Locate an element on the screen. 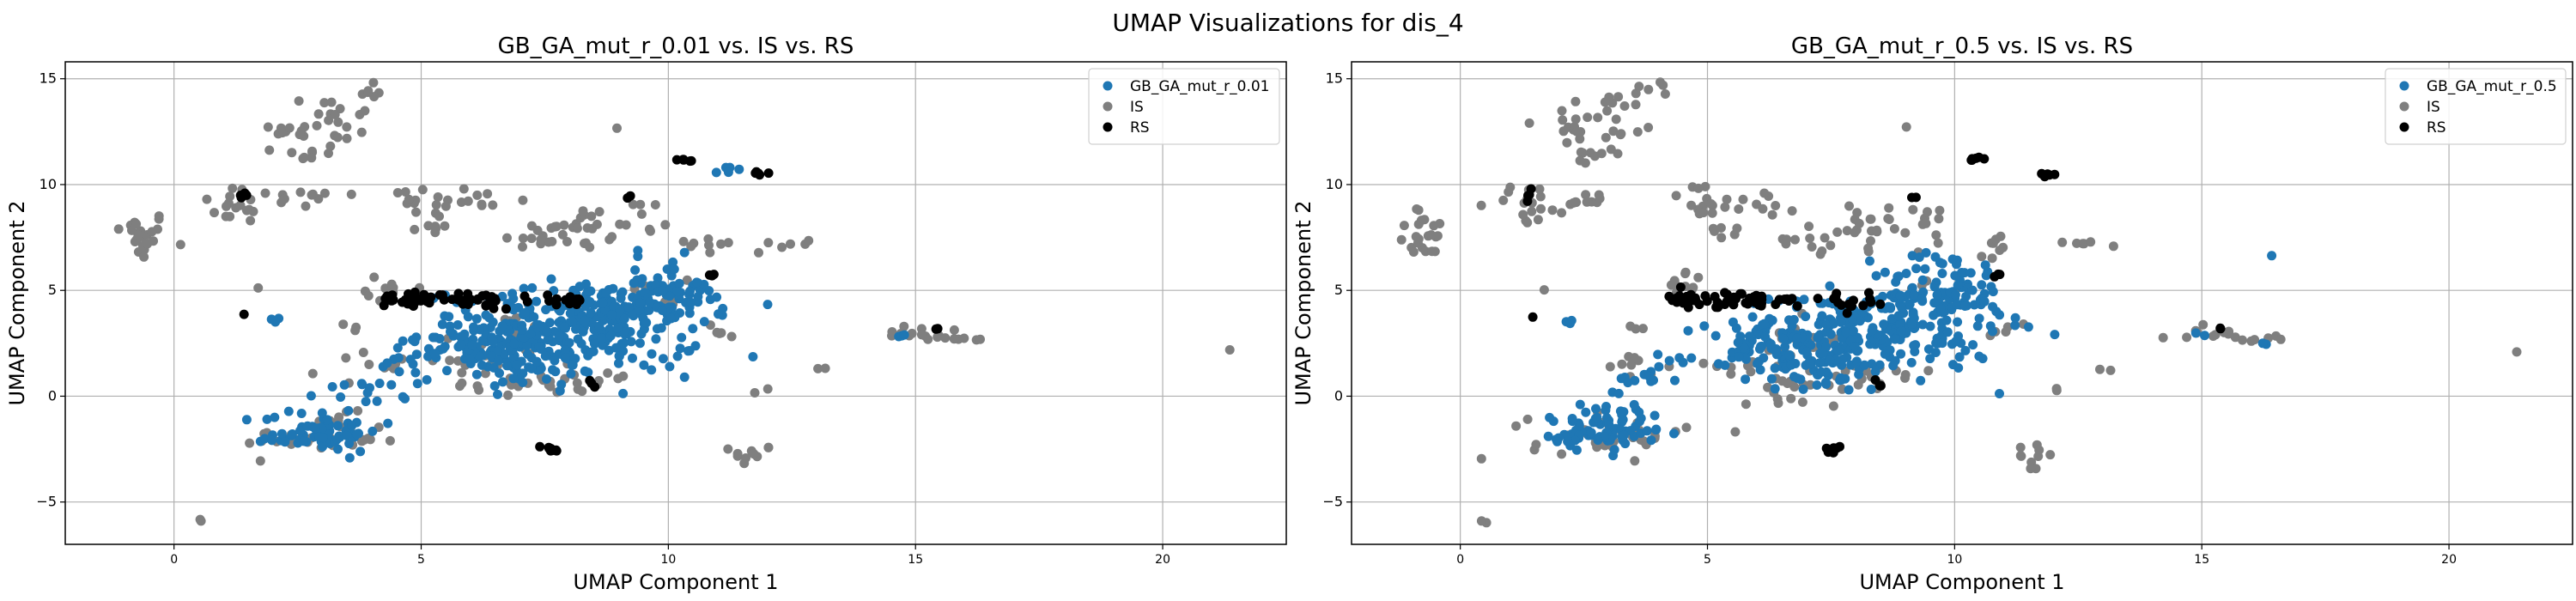  y-tick-label: 5 is located at coordinates (52, 290).